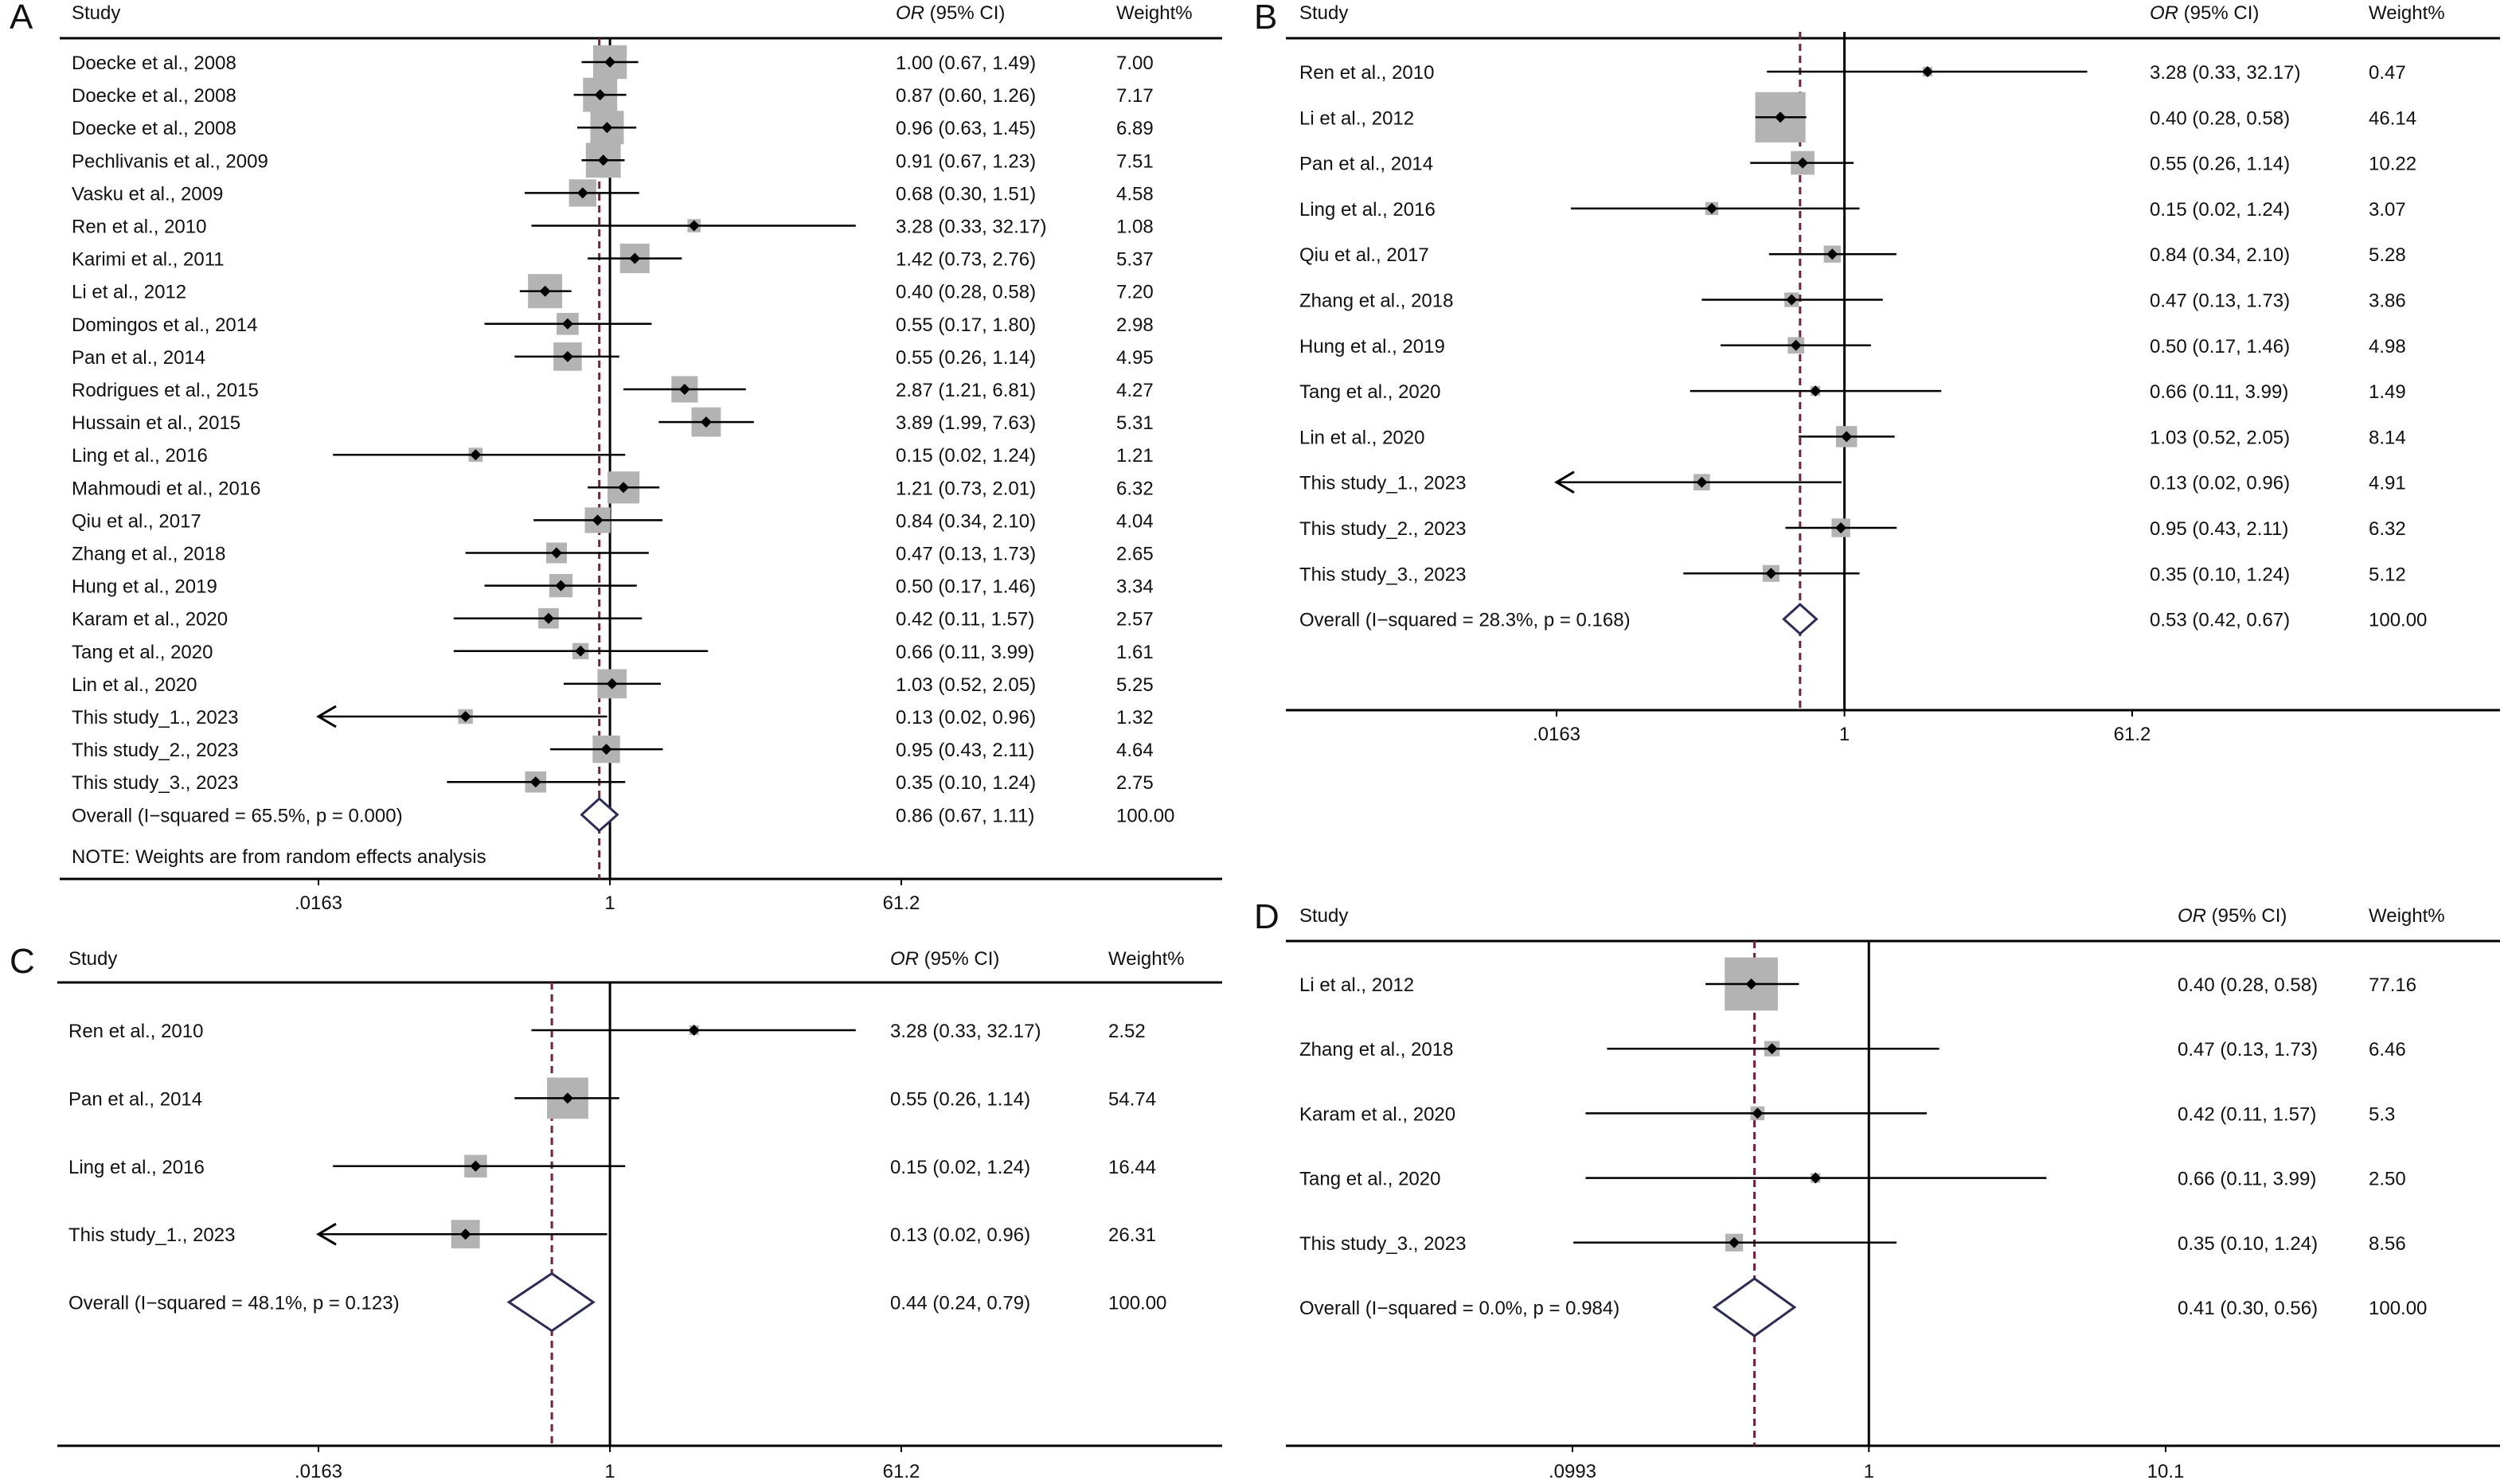 This screenshot has width=2508, height=1484. What do you see at coordinates (2247, 1114) in the screenshot?
I see `or-ci-value: 0.42 (0.11, 1.57)` at bounding box center [2247, 1114].